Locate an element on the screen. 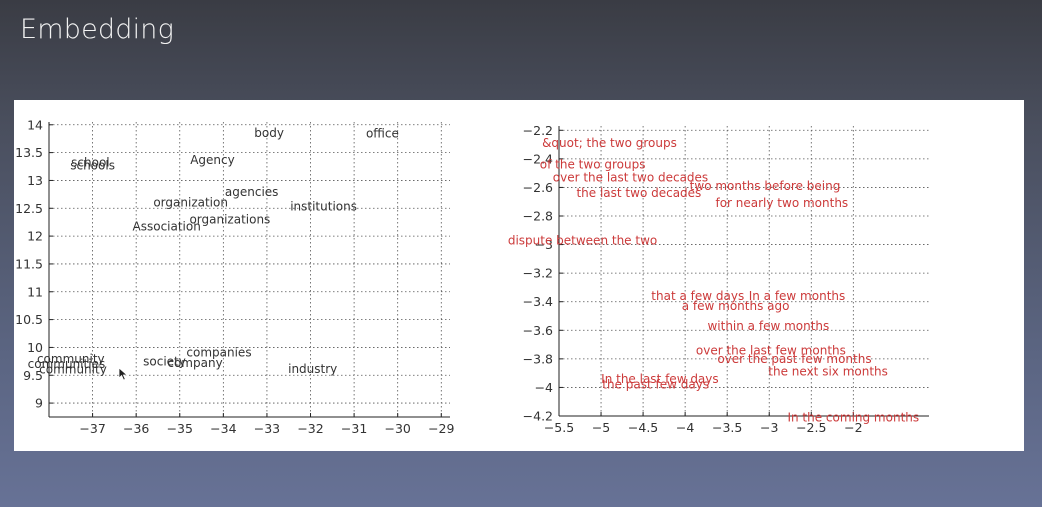 This screenshot has height=507, width=1042. word-point-label: body is located at coordinates (269, 133).